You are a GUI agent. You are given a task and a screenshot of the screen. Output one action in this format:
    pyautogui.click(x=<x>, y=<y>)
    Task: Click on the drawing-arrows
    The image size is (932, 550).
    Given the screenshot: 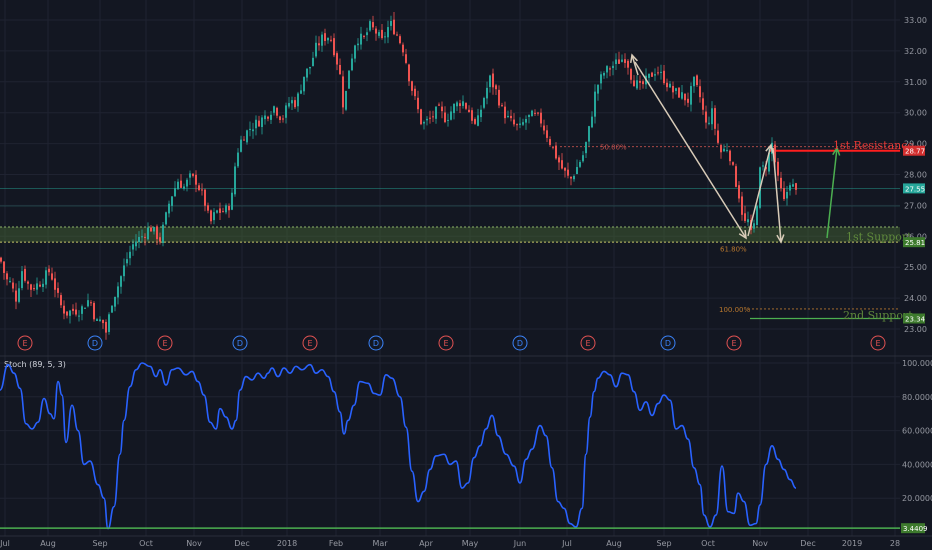 What is the action you would take?
    pyautogui.click(x=735, y=148)
    